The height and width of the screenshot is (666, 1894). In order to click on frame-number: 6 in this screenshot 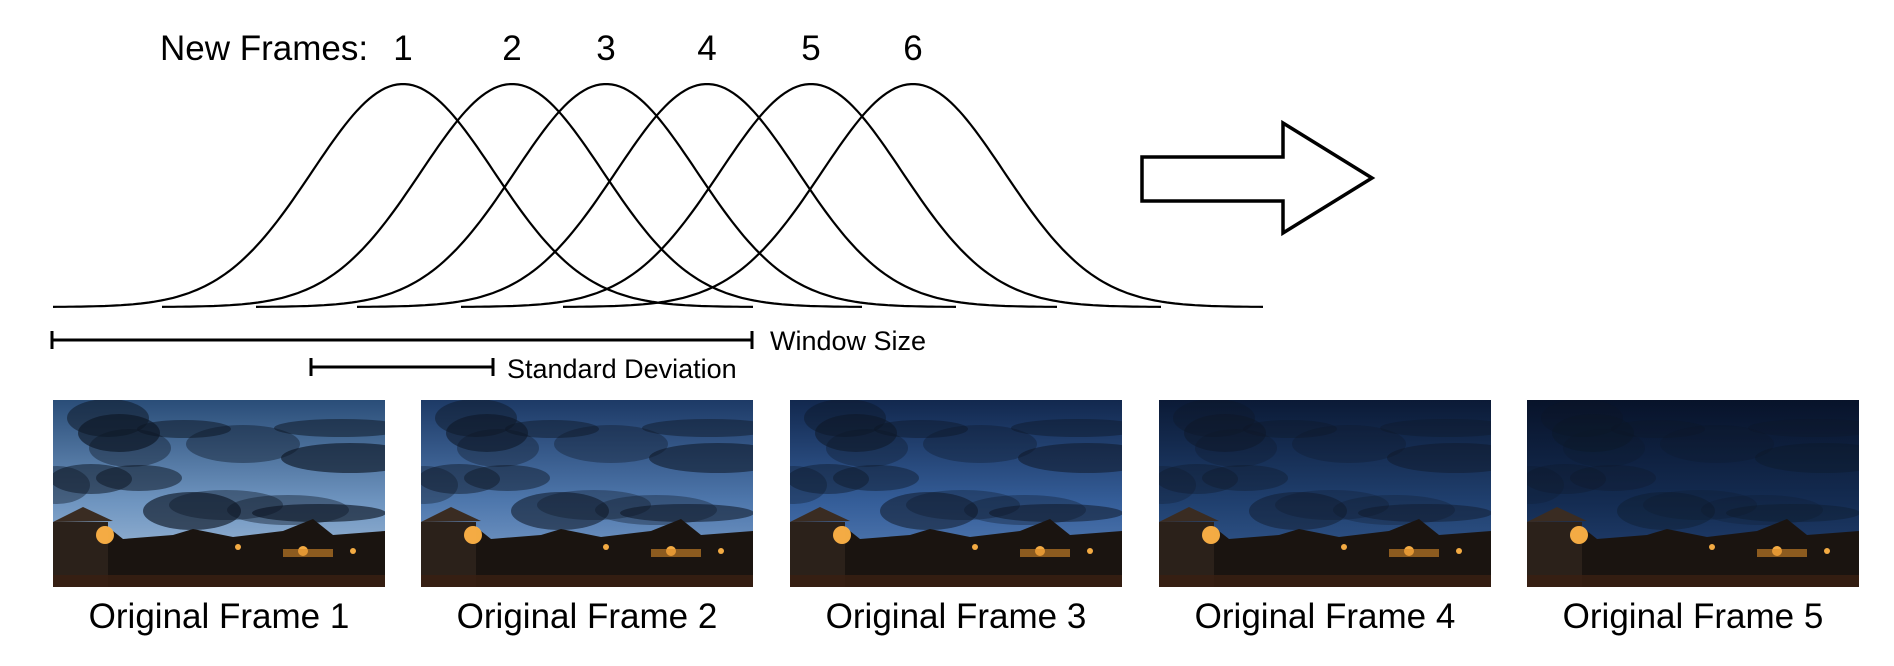, I will do `click(912, 48)`.